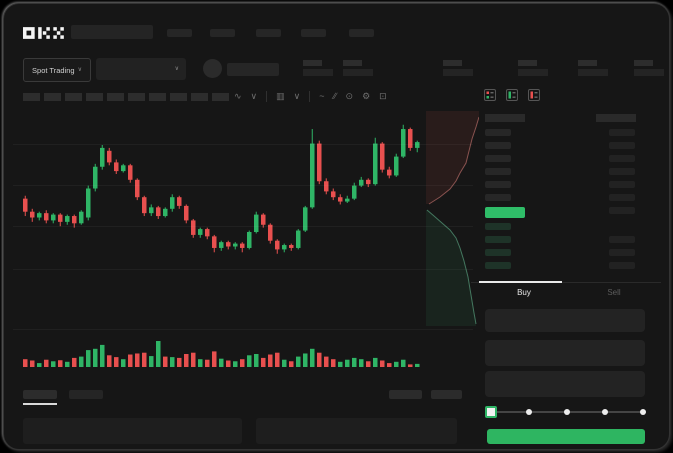  What do you see at coordinates (349, 95) in the screenshot?
I see `camera-icon: ⊙` at bounding box center [349, 95].